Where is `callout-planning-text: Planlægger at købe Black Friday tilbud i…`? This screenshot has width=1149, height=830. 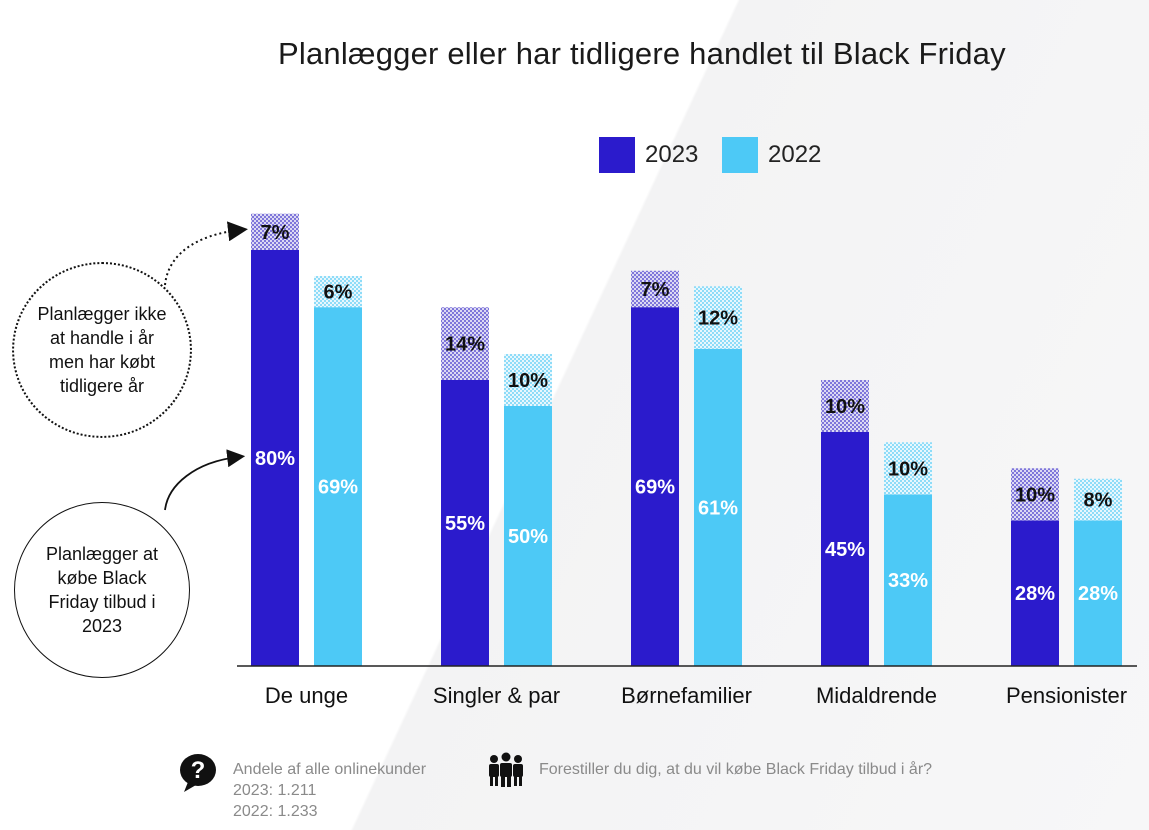 callout-planning-text: Planlægger at købe Black Friday tilbud i… is located at coordinates (102, 590).